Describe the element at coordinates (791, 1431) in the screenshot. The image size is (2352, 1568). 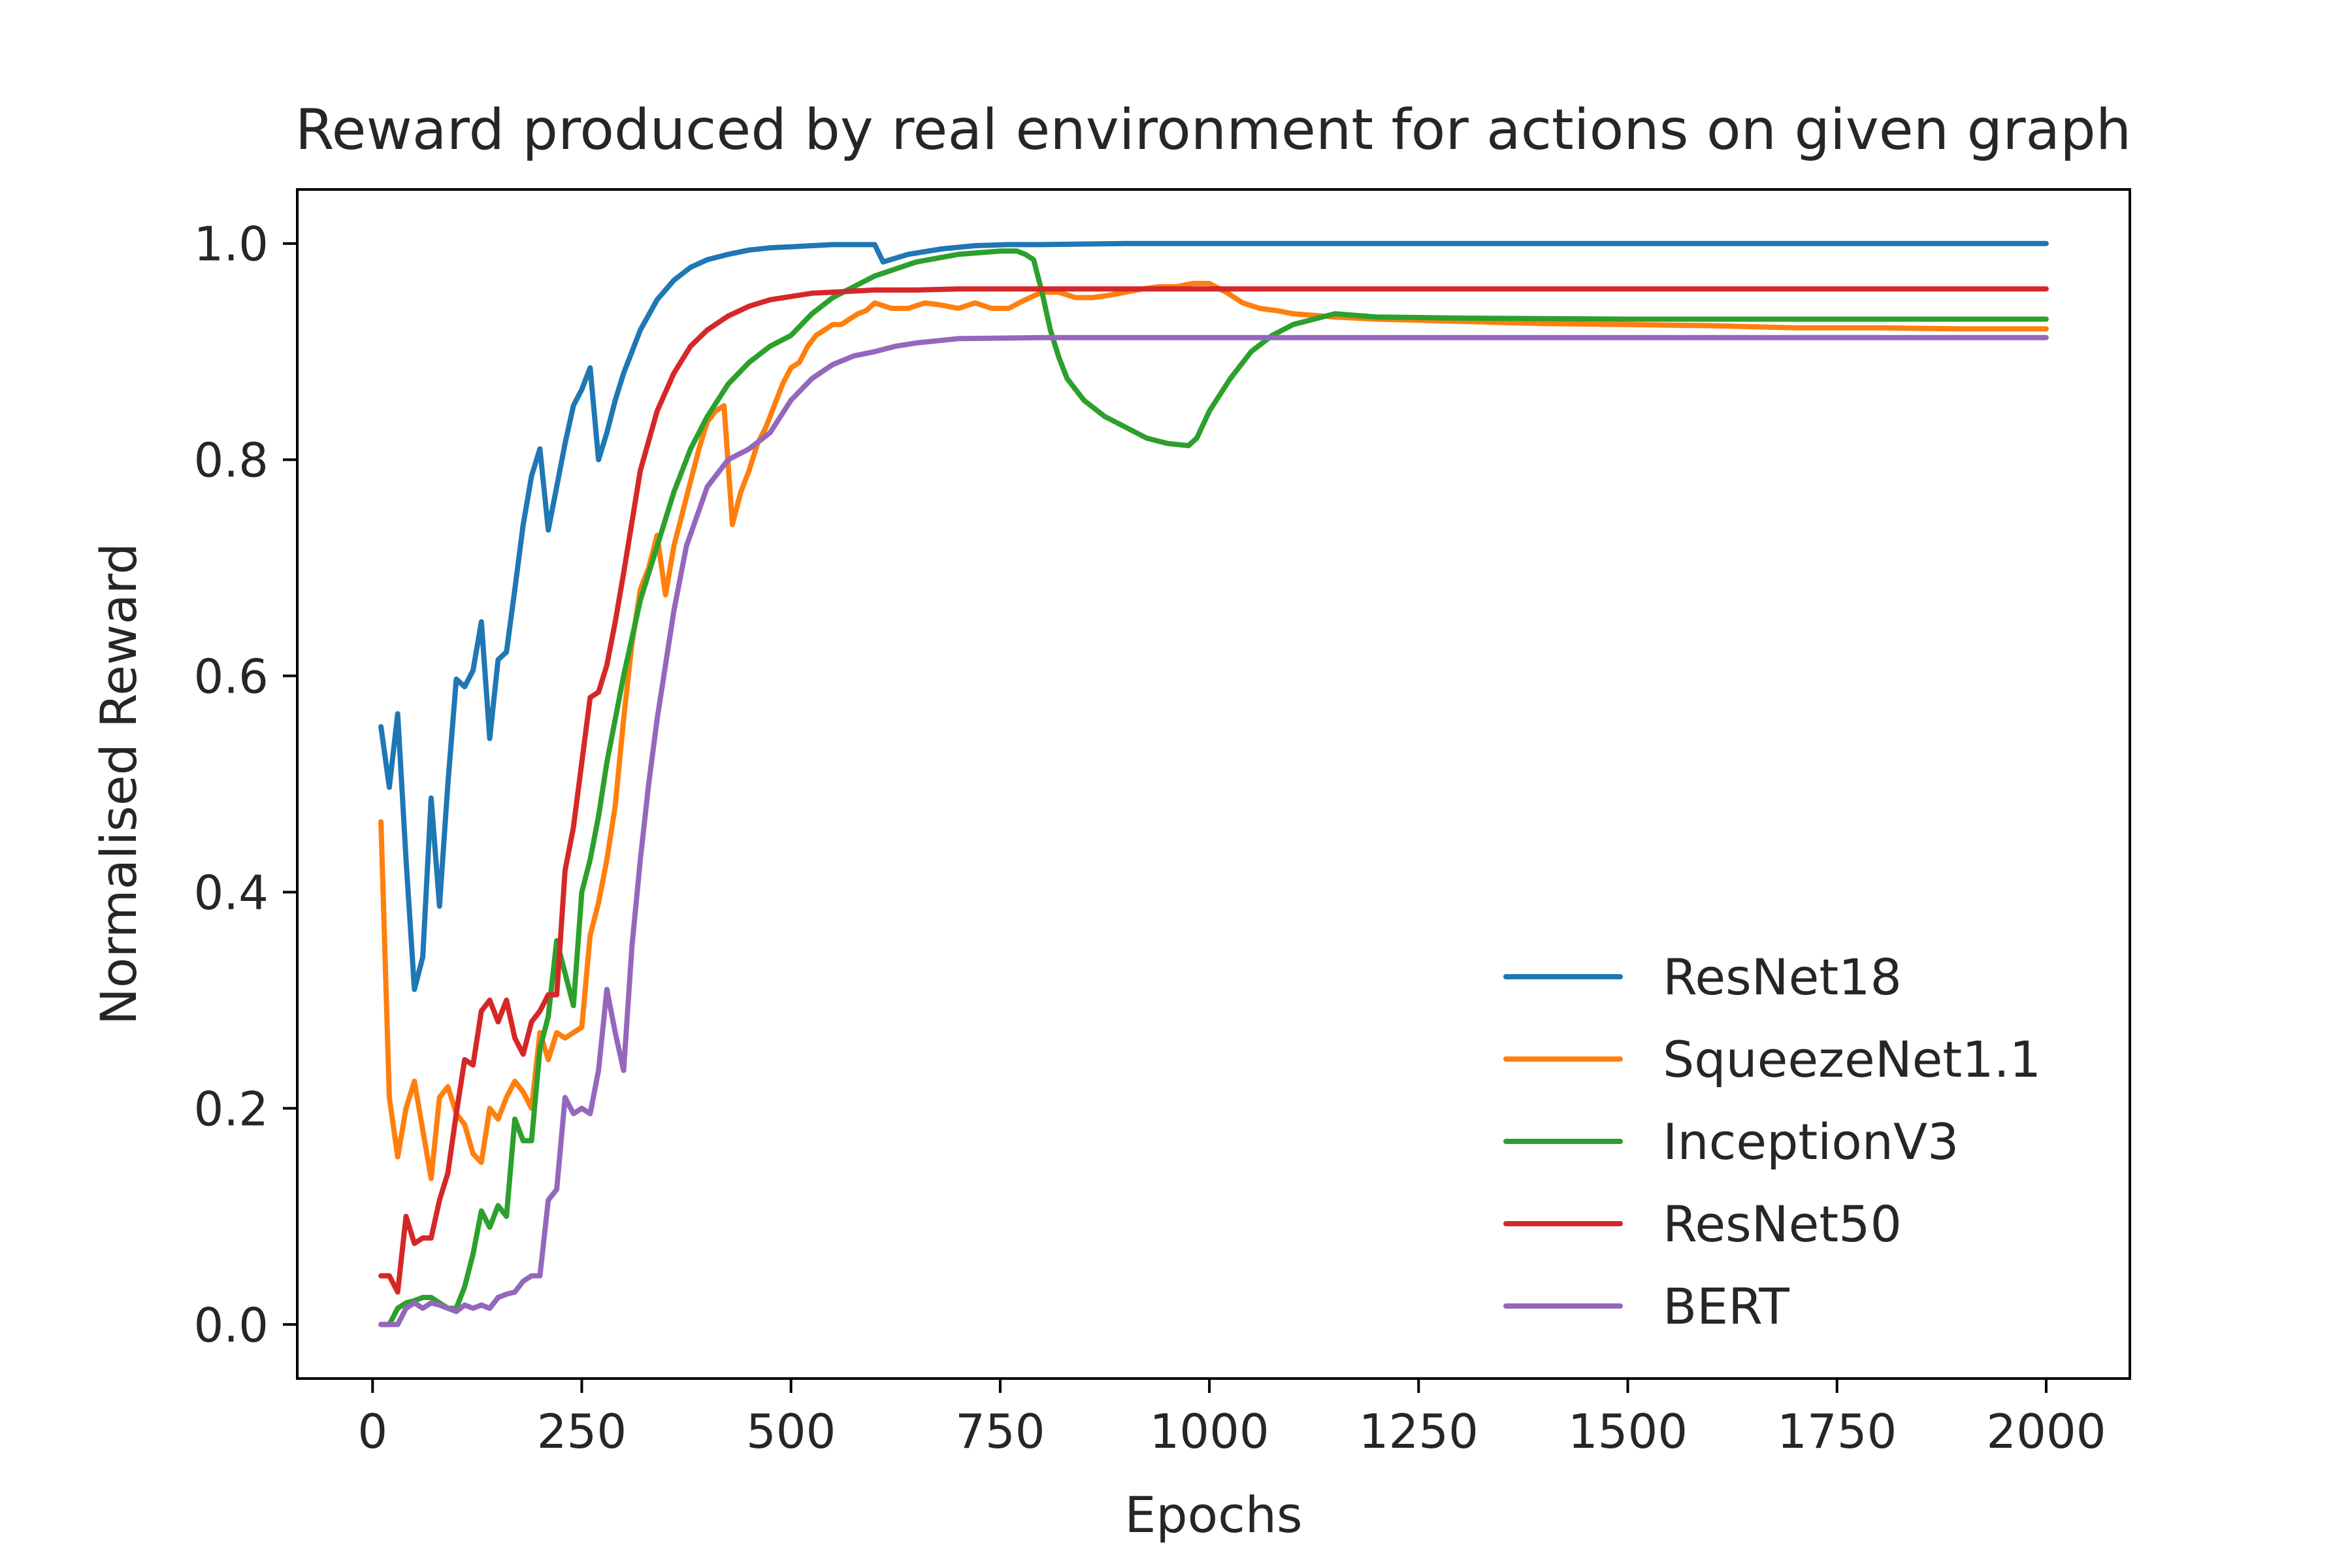
I see `x-tick-label: 500` at that location.